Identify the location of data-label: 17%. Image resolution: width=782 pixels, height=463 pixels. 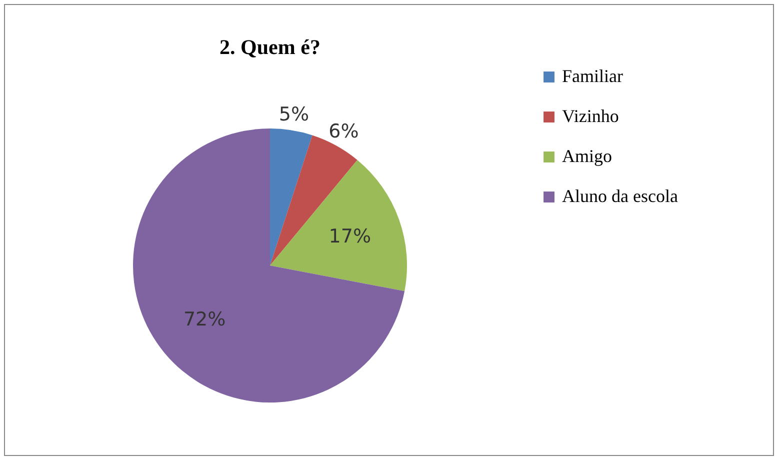
(350, 237).